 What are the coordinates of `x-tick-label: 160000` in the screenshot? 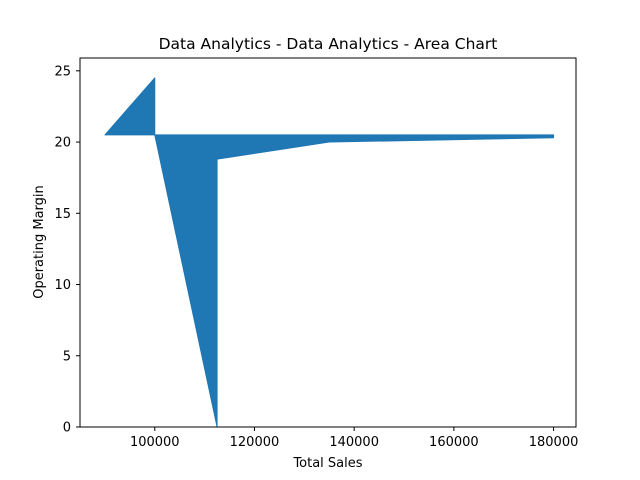 It's located at (454, 442).